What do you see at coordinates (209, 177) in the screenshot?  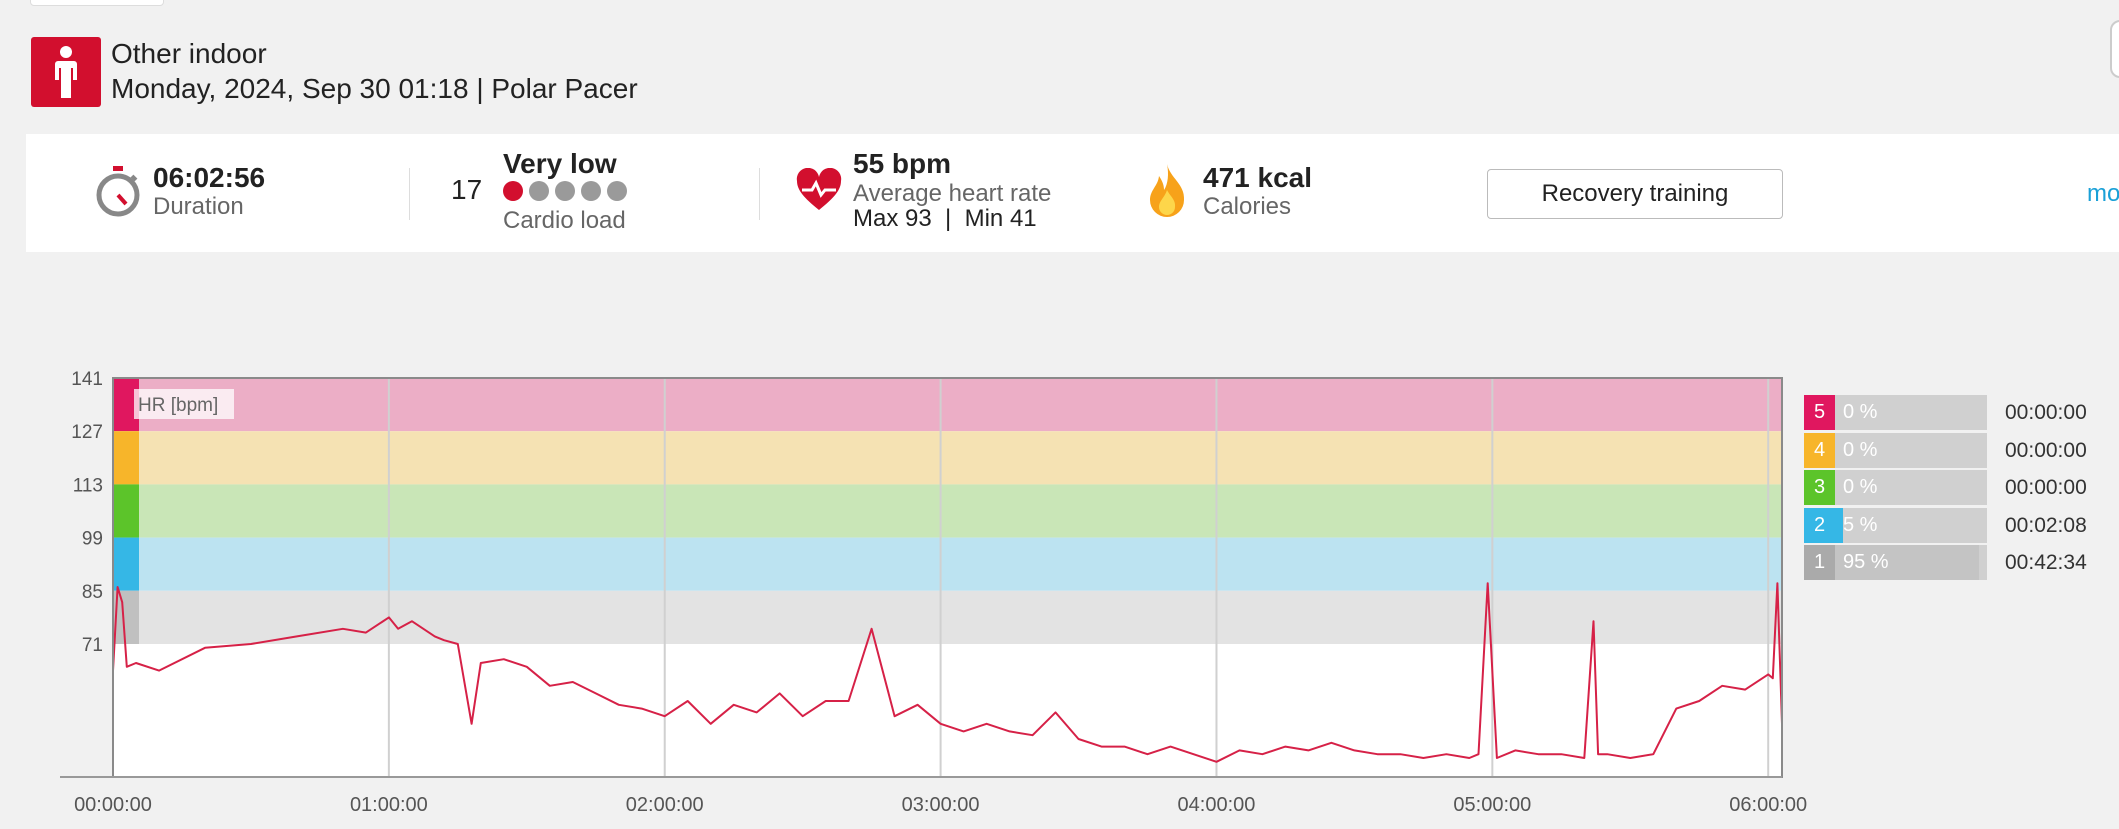 I see `duration-value: 06:02:56` at bounding box center [209, 177].